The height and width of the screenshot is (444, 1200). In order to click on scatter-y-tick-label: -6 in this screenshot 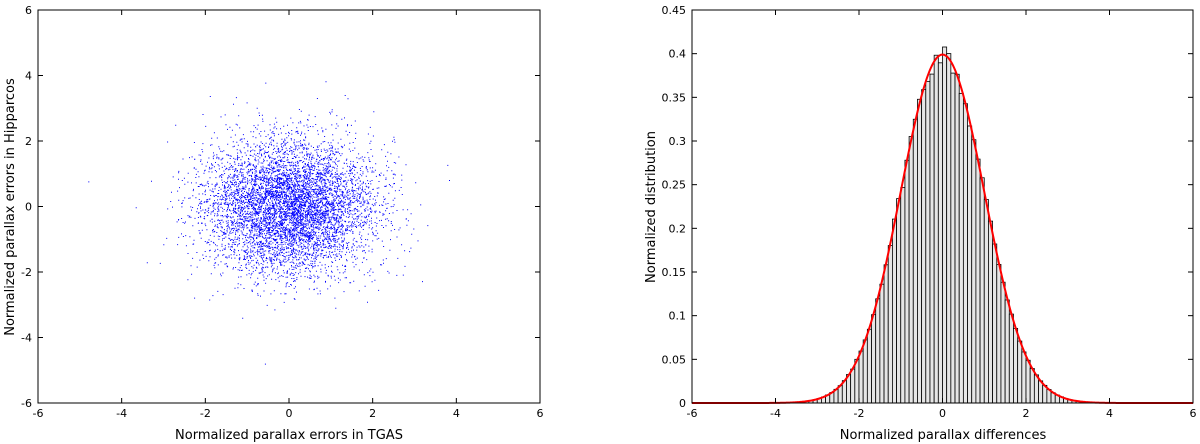, I will do `click(26, 403)`.